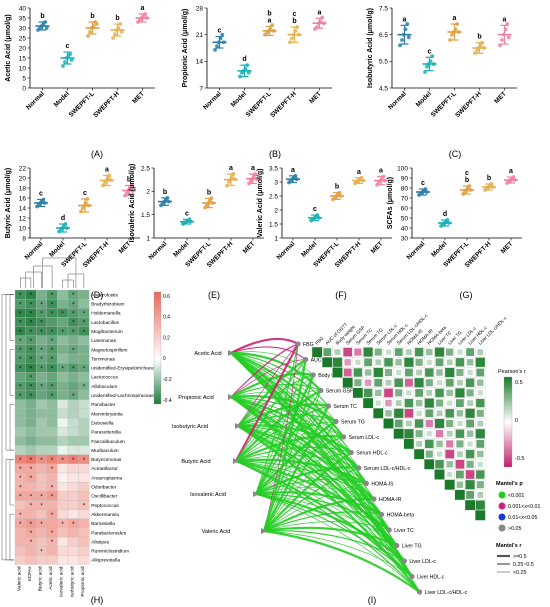 The image size is (550, 607). I want to click on pearson-tick: -0.5, so click(519, 459).